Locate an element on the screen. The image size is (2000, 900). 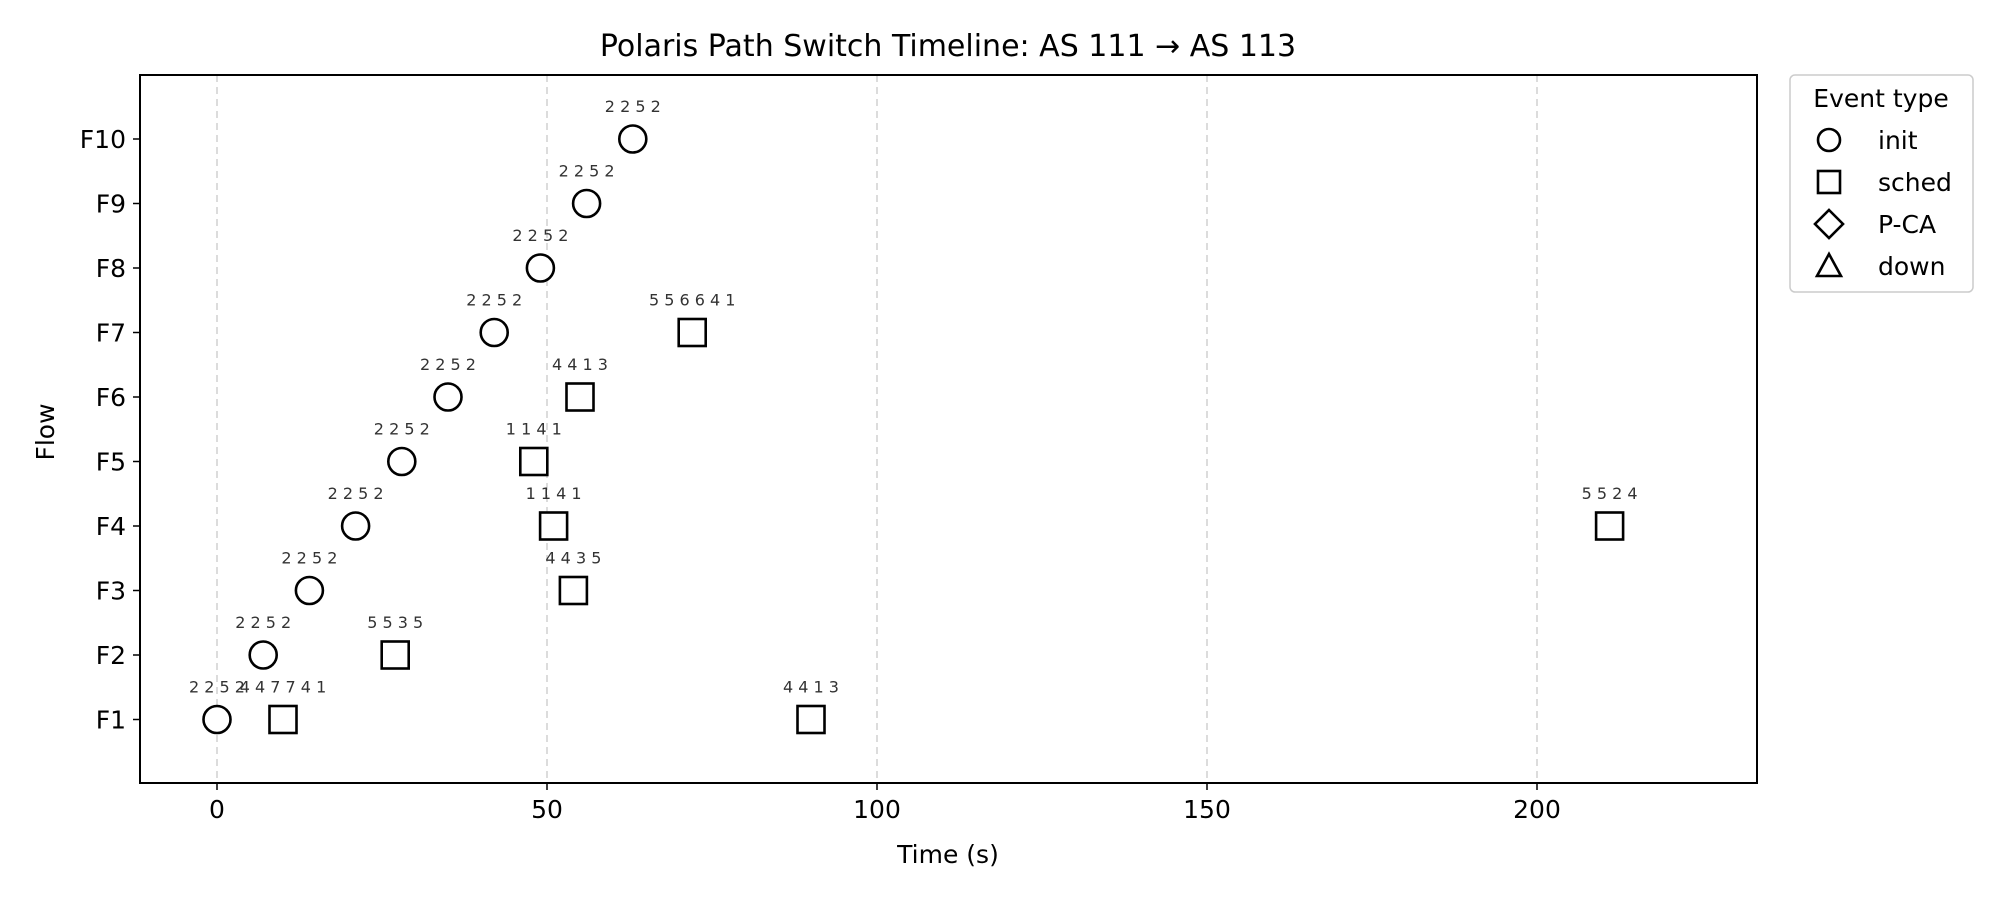
y-tick-label: F6 is located at coordinates (111, 397).